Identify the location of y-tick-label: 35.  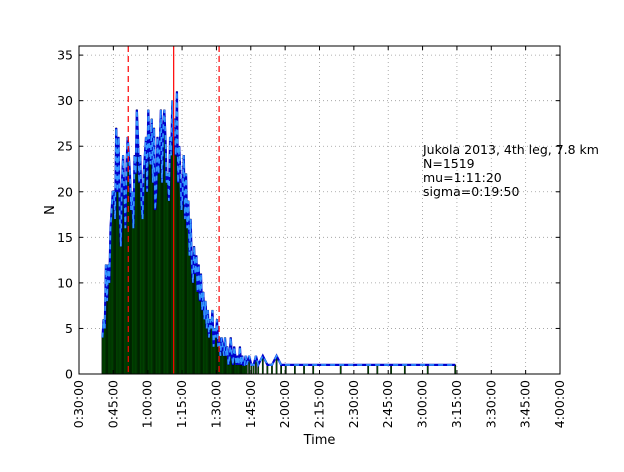
(65, 55).